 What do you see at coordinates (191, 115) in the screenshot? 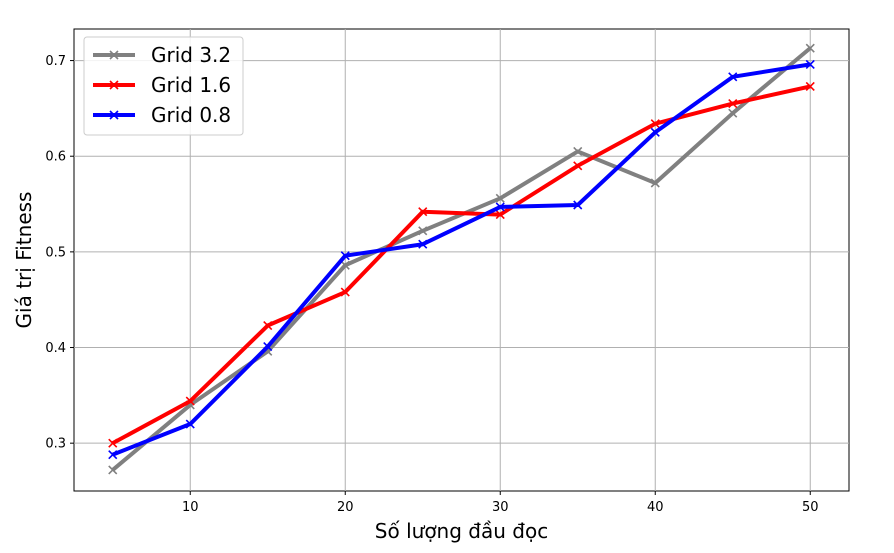
I see `legend-label: Grid 0.8` at bounding box center [191, 115].